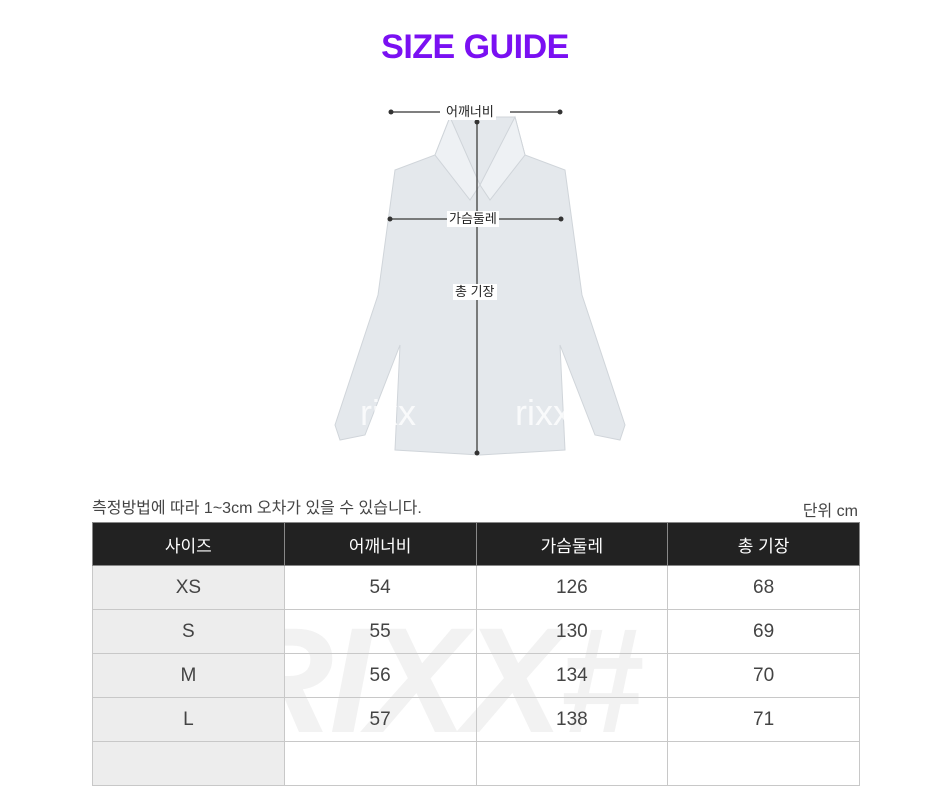 Image resolution: width=950 pixels, height=808 pixels. What do you see at coordinates (380, 763) in the screenshot?
I see `cell-shoulder` at bounding box center [380, 763].